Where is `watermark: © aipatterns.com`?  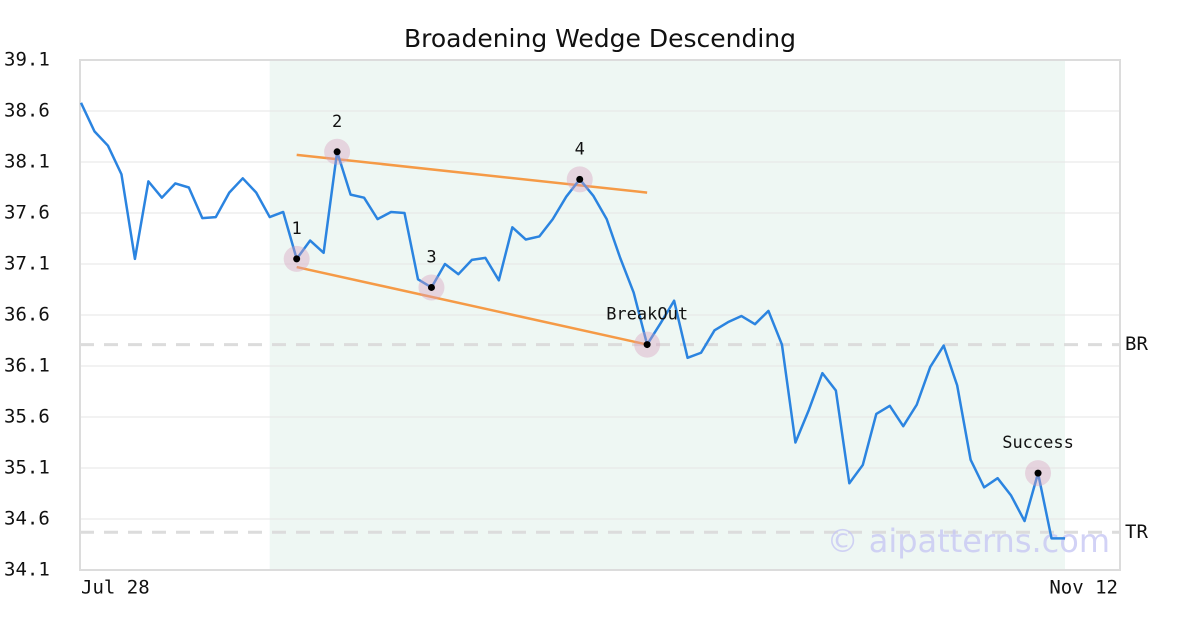
watermark: © aipatterns.com is located at coordinates (968, 541).